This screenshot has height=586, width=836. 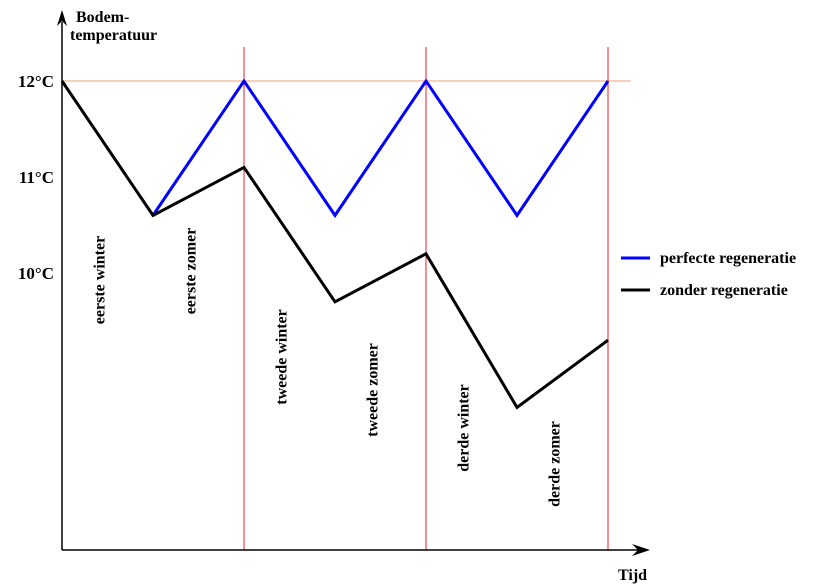 I want to click on y-tick-label: 10°C, so click(x=36, y=273).